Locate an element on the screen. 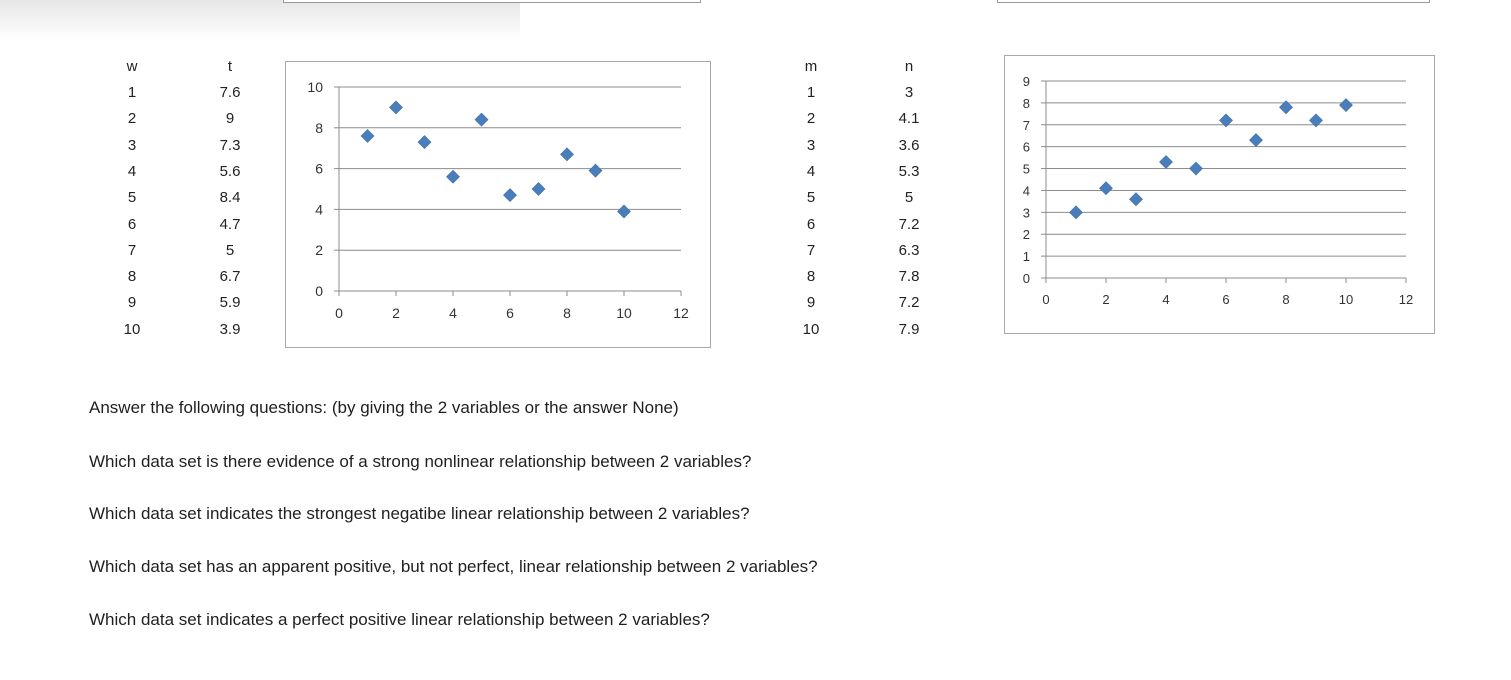  y-tick-label: 7 is located at coordinates (1026, 125).